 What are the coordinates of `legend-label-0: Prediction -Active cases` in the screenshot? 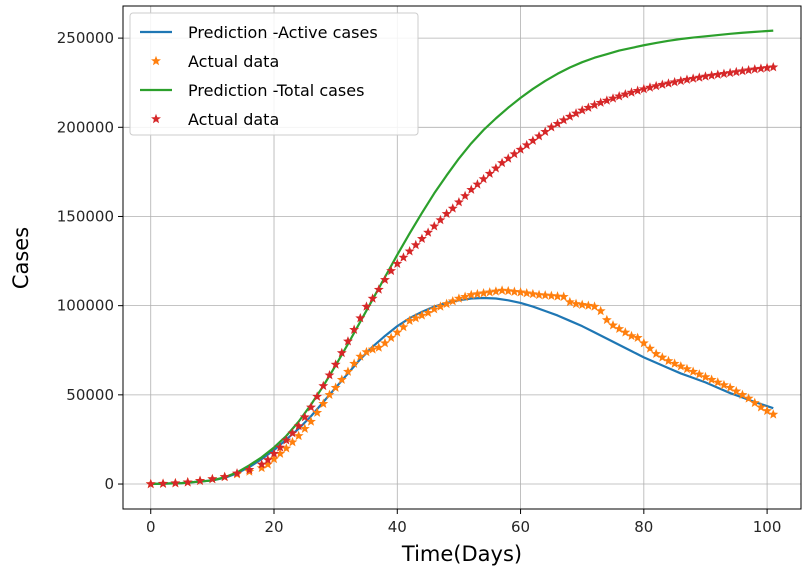 It's located at (283, 32).